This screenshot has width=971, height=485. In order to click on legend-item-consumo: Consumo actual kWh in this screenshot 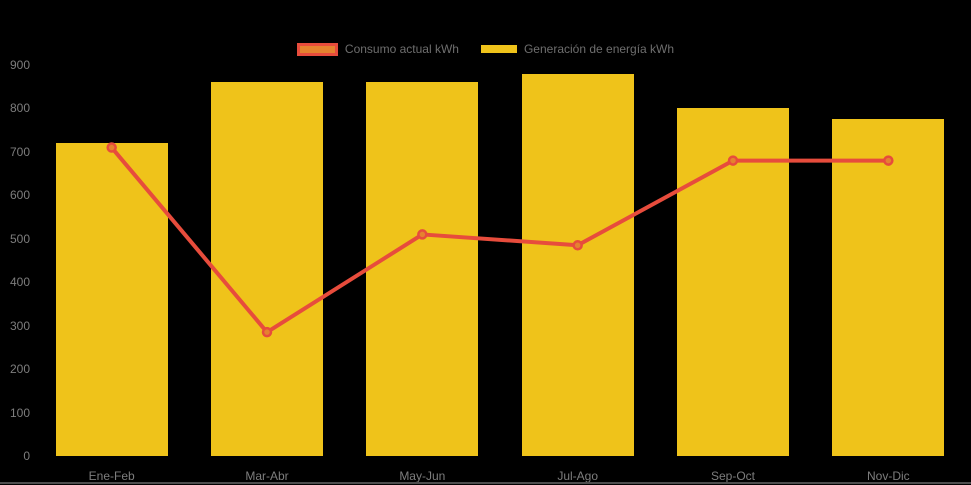, I will do `click(377, 49)`.